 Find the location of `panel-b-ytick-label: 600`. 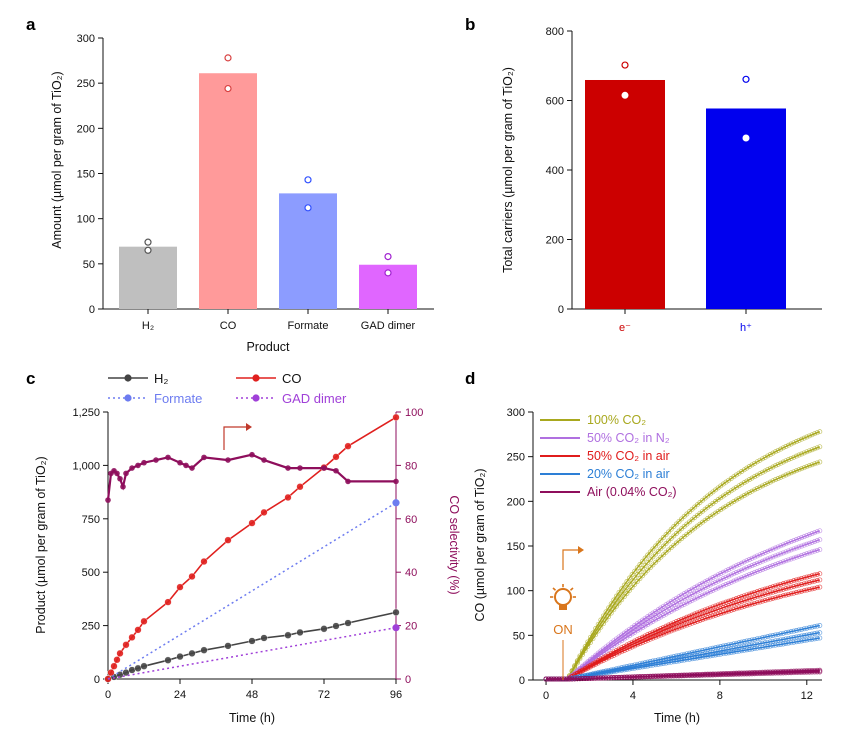

panel-b-ytick-label: 600 is located at coordinates (555, 102).